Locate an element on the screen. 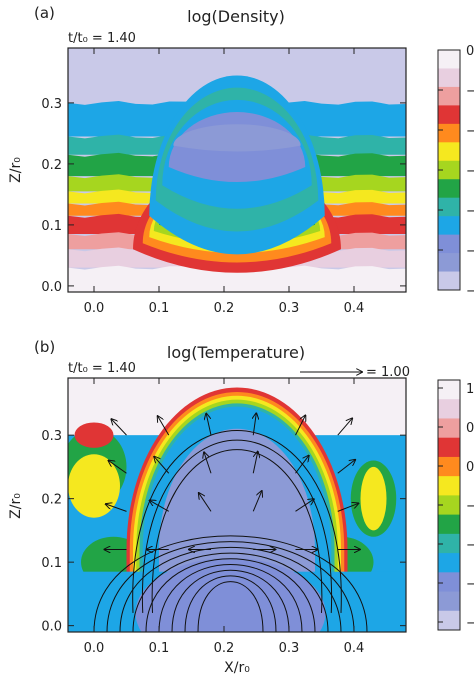 The width and height of the screenshot is (474, 688). density-band is located at coordinates (237, 278).